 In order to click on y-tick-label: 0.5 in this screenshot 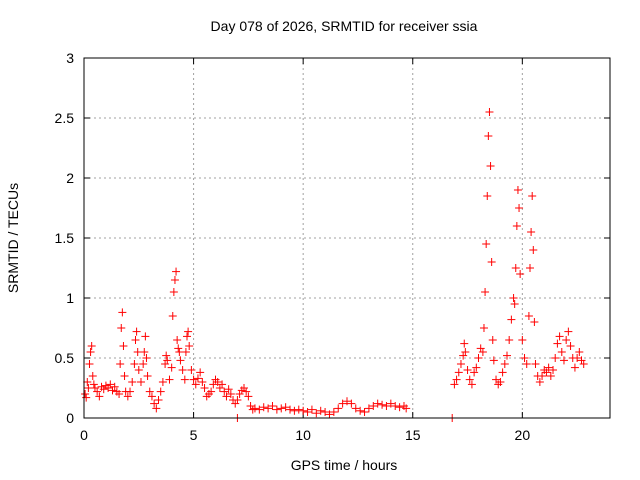, I will do `click(65, 358)`.